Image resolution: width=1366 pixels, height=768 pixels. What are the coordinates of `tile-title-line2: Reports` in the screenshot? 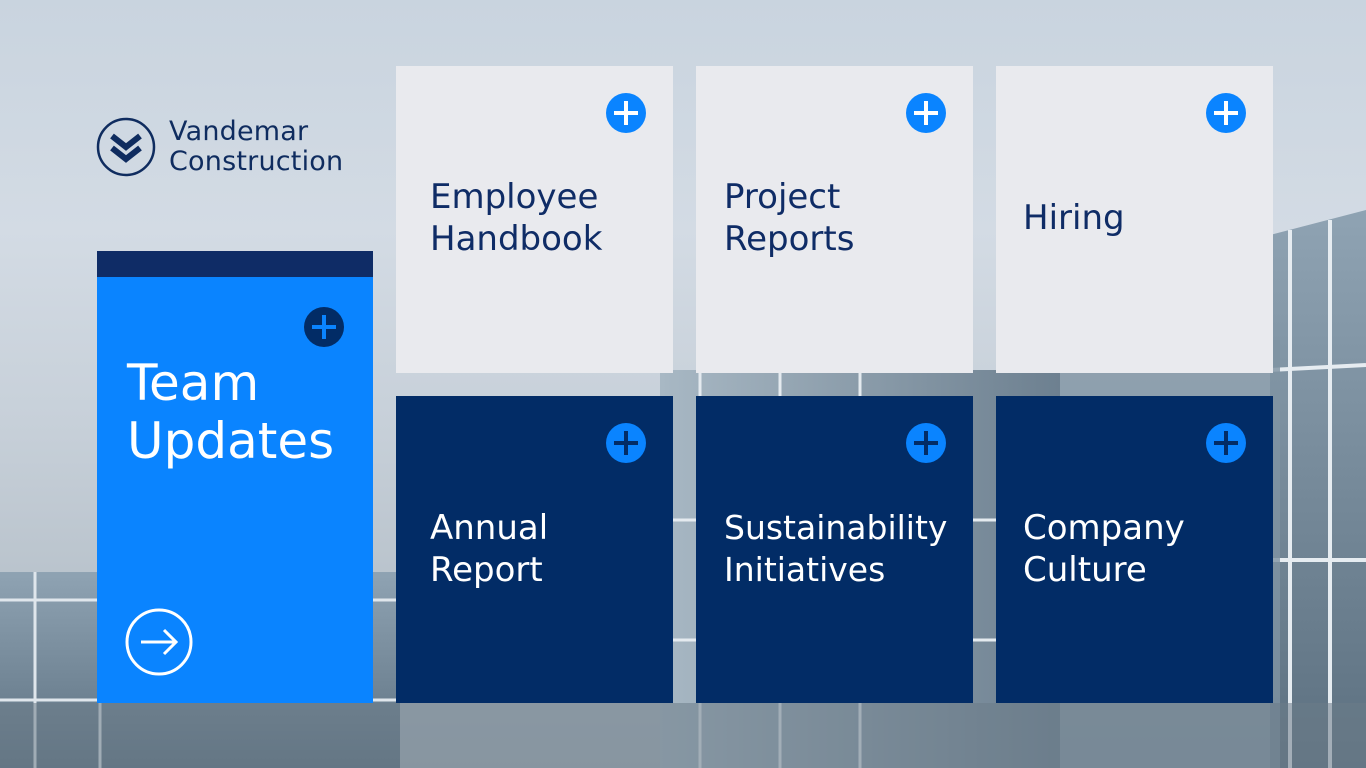 It's located at (789, 239).